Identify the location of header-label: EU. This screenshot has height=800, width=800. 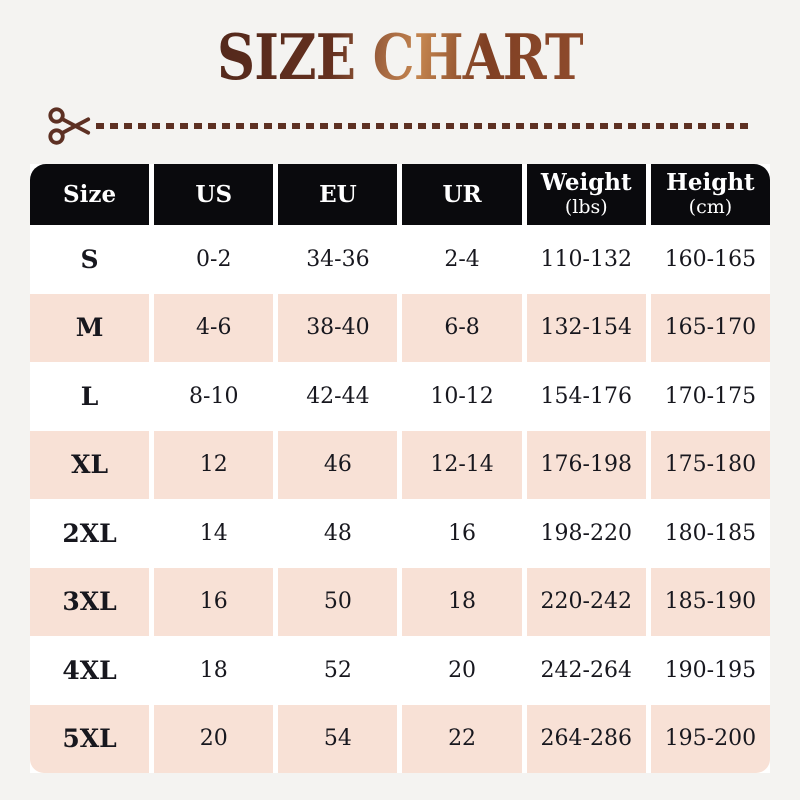
(338, 194).